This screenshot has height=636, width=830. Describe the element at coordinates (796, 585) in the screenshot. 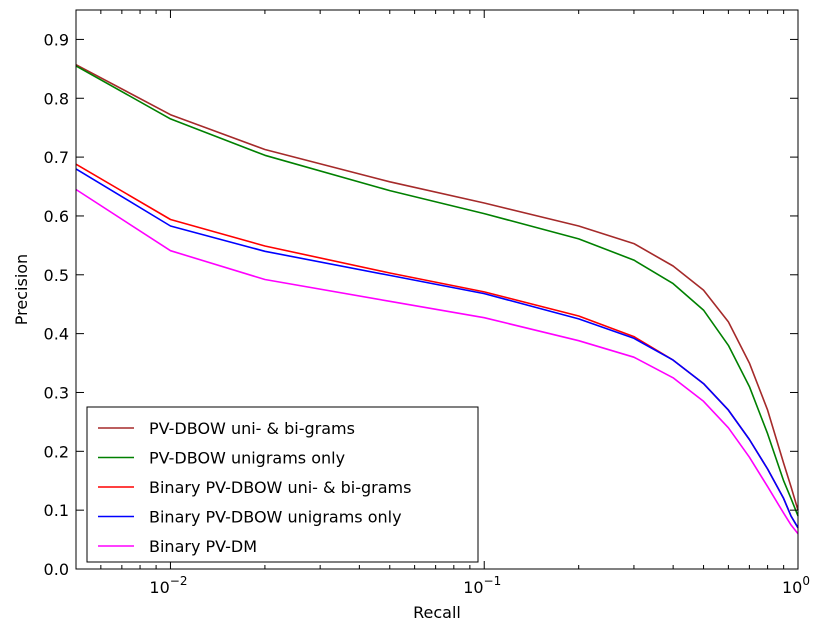

I see `x-tick-label: 10⁰` at that location.